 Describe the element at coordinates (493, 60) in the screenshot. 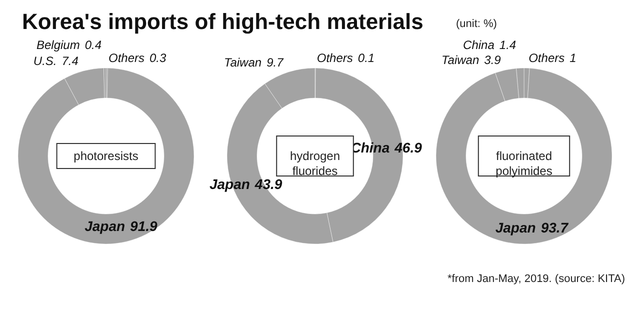

I see `data-label: 3.9` at that location.